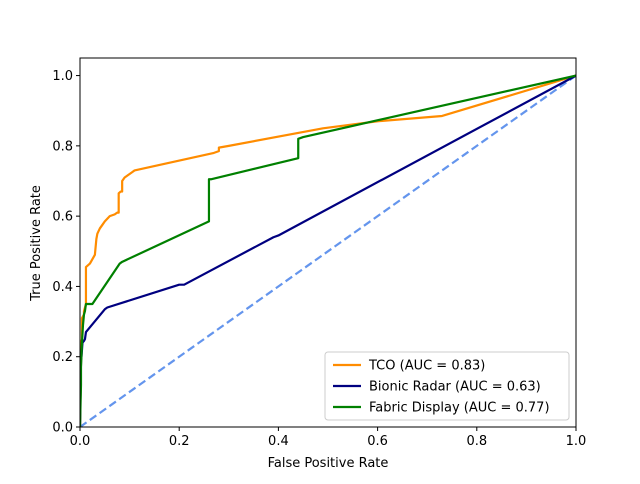 The image size is (640, 484). I want to click on legend-box, so click(447, 386).